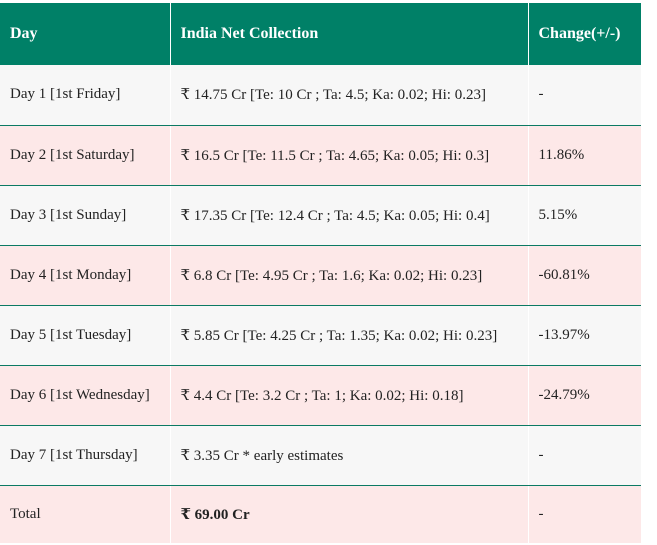 Image resolution: width=657 pixels, height=545 pixels. I want to click on header-india-net-collection: India Net Collection, so click(349, 34).